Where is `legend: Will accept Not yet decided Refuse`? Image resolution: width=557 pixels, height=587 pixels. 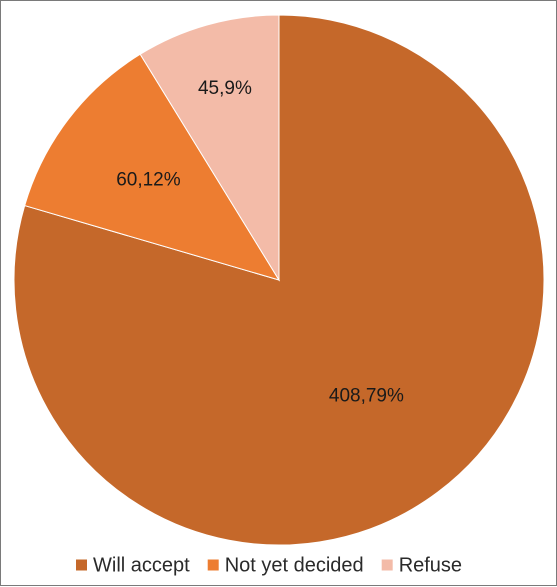
legend: Will accept Not yet decided Refuse is located at coordinates (269, 565).